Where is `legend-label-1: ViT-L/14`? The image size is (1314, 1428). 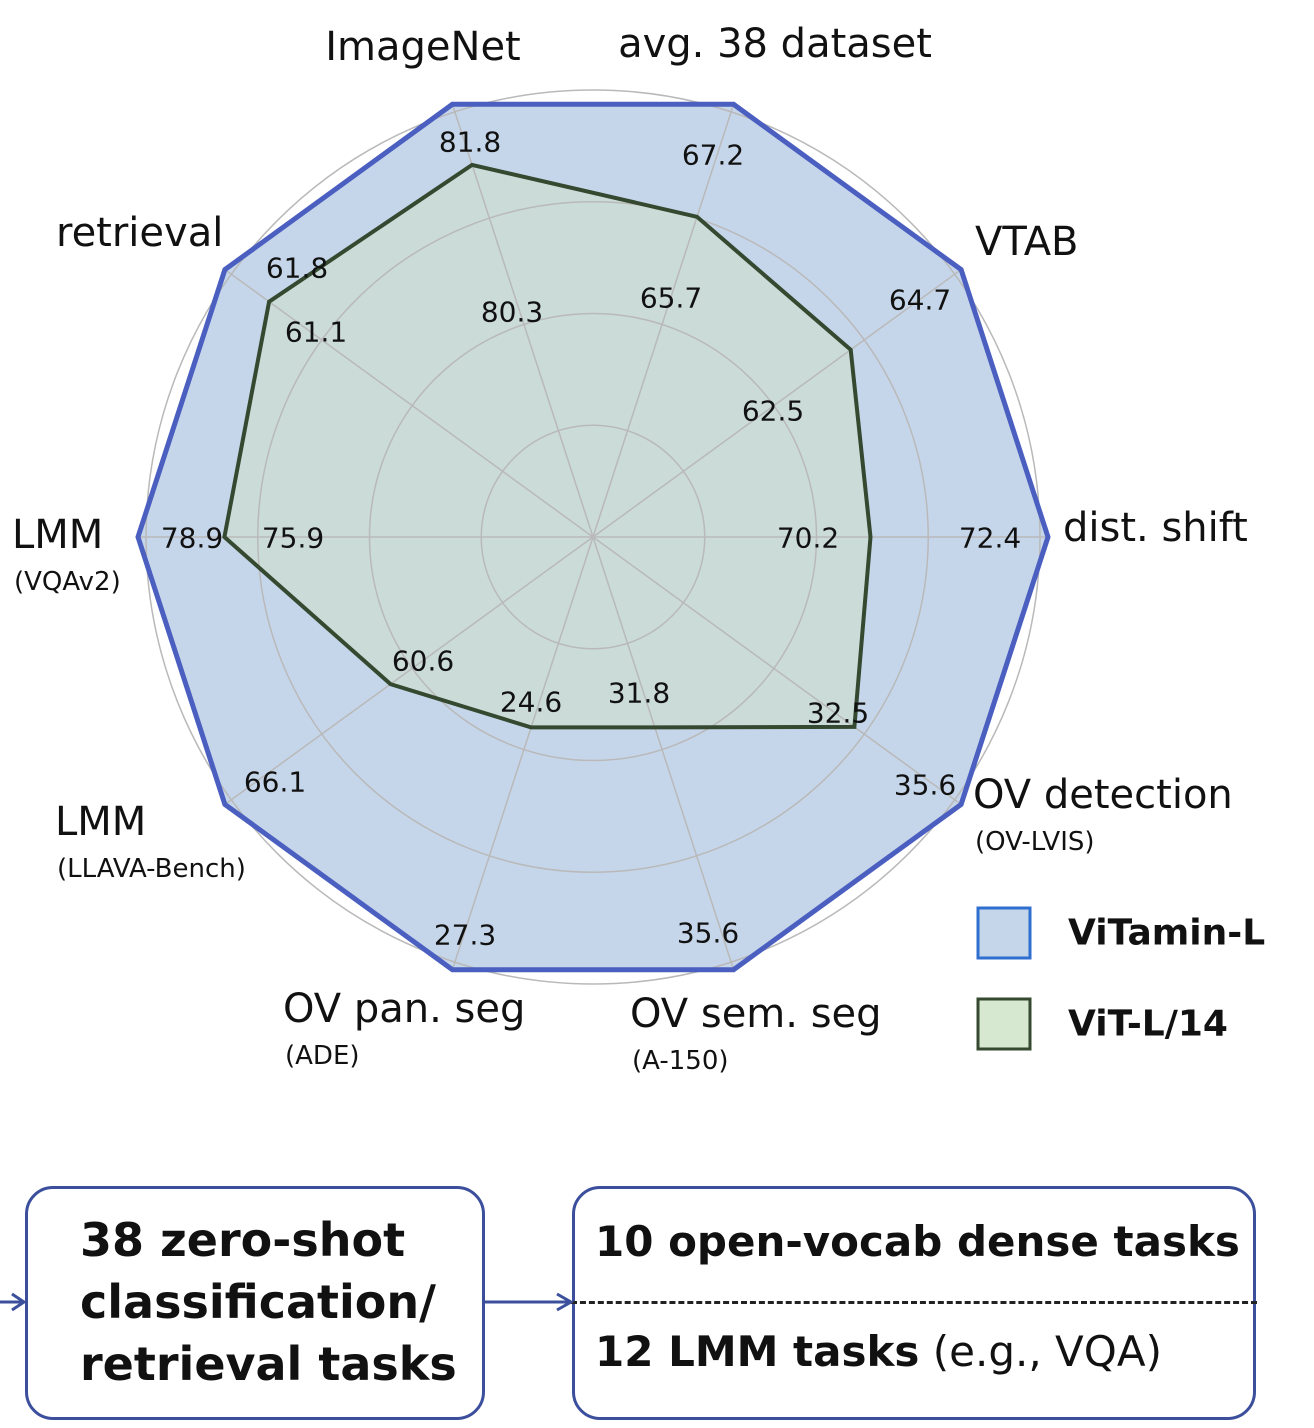 legend-label-1: ViT-L/14 is located at coordinates (1148, 1024).